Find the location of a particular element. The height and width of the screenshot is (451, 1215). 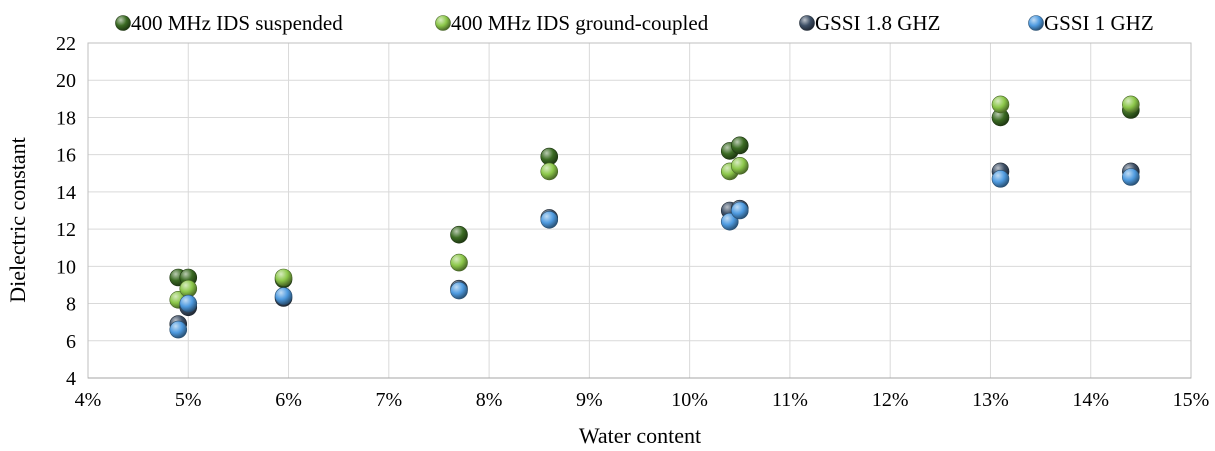

y-tick-label: 16 is located at coordinates (66, 156).